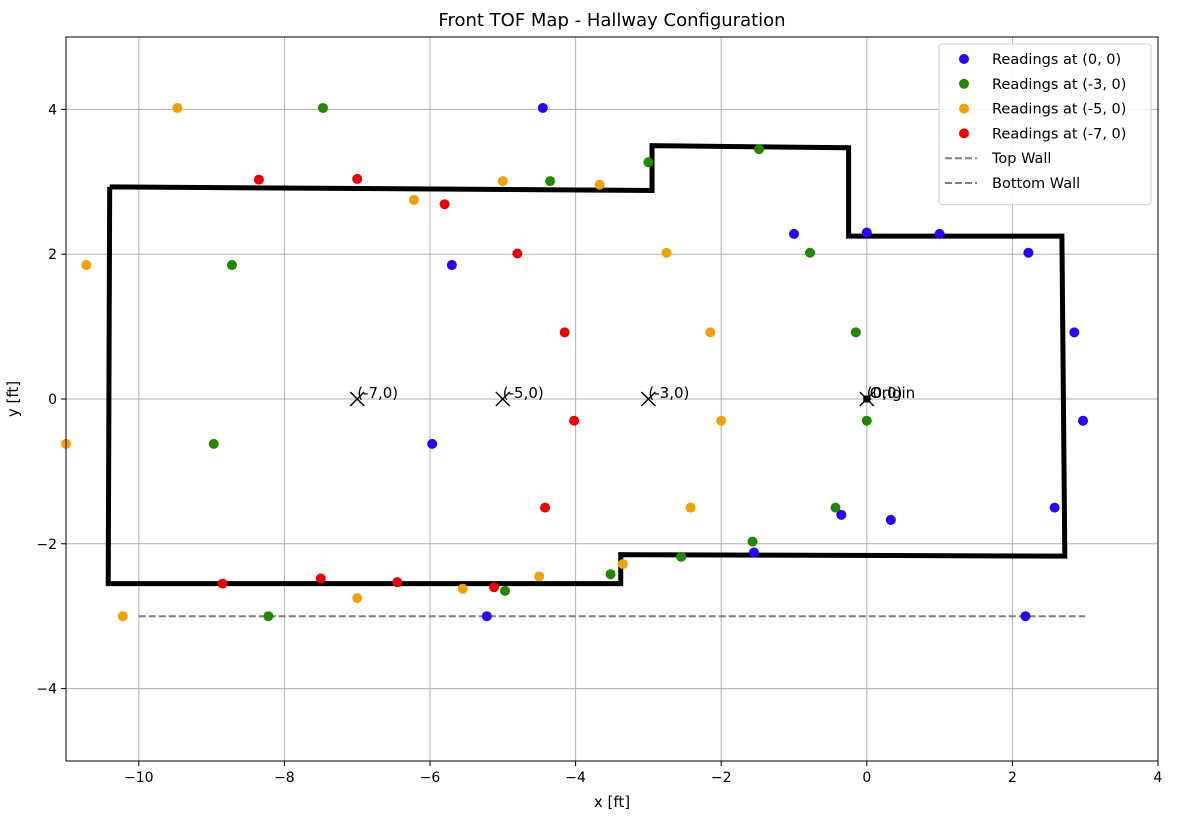  Describe the element at coordinates (632, 395) in the screenshot. I see `position-markers: (-7,0) (-5,0) (-3,0) (0,0)Origin` at that location.